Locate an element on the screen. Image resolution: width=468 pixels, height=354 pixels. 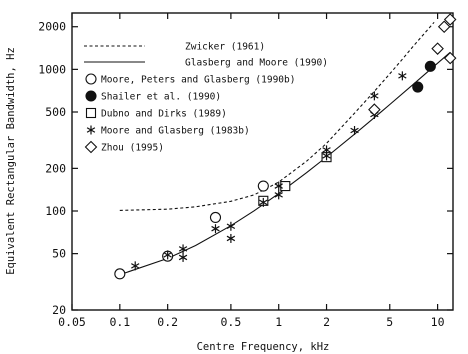
x-tick-label: 0.2 is located at coordinates (167, 322).